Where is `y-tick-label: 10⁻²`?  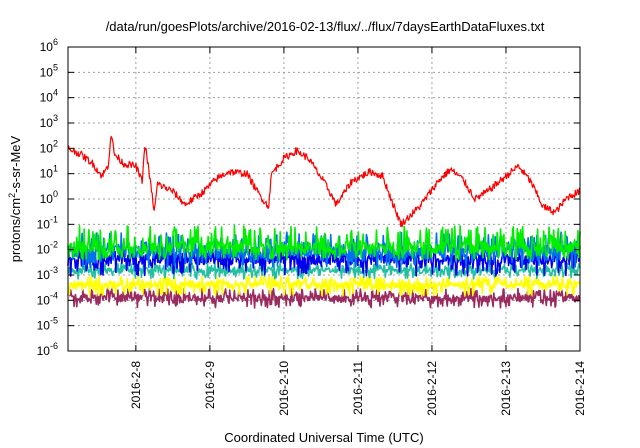
y-tick-label: 10⁻² is located at coordinates (47, 248).